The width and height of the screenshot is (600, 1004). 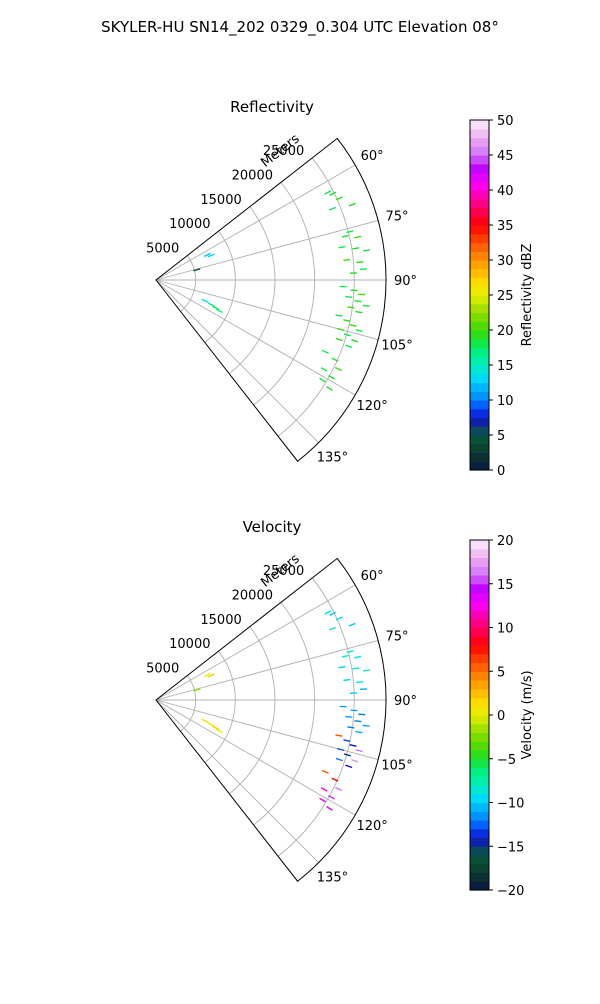 What do you see at coordinates (527, 714) in the screenshot?
I see `colorbar-label: Velocity (m/s)` at bounding box center [527, 714].